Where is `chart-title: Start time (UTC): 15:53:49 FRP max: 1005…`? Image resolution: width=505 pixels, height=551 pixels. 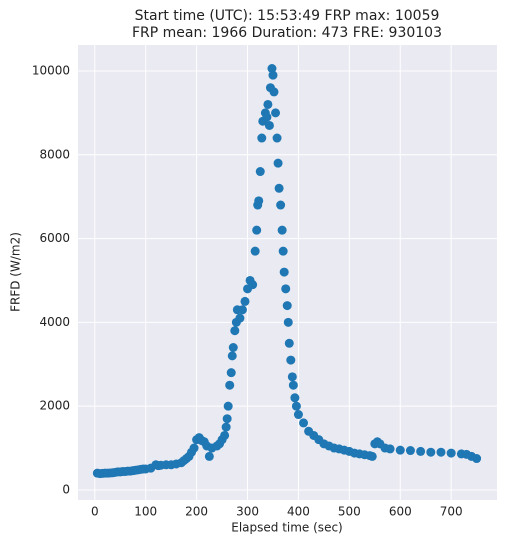
chart-title: Start time (UTC): 15:53:49 FRP max: 1005… is located at coordinates (287, 16).